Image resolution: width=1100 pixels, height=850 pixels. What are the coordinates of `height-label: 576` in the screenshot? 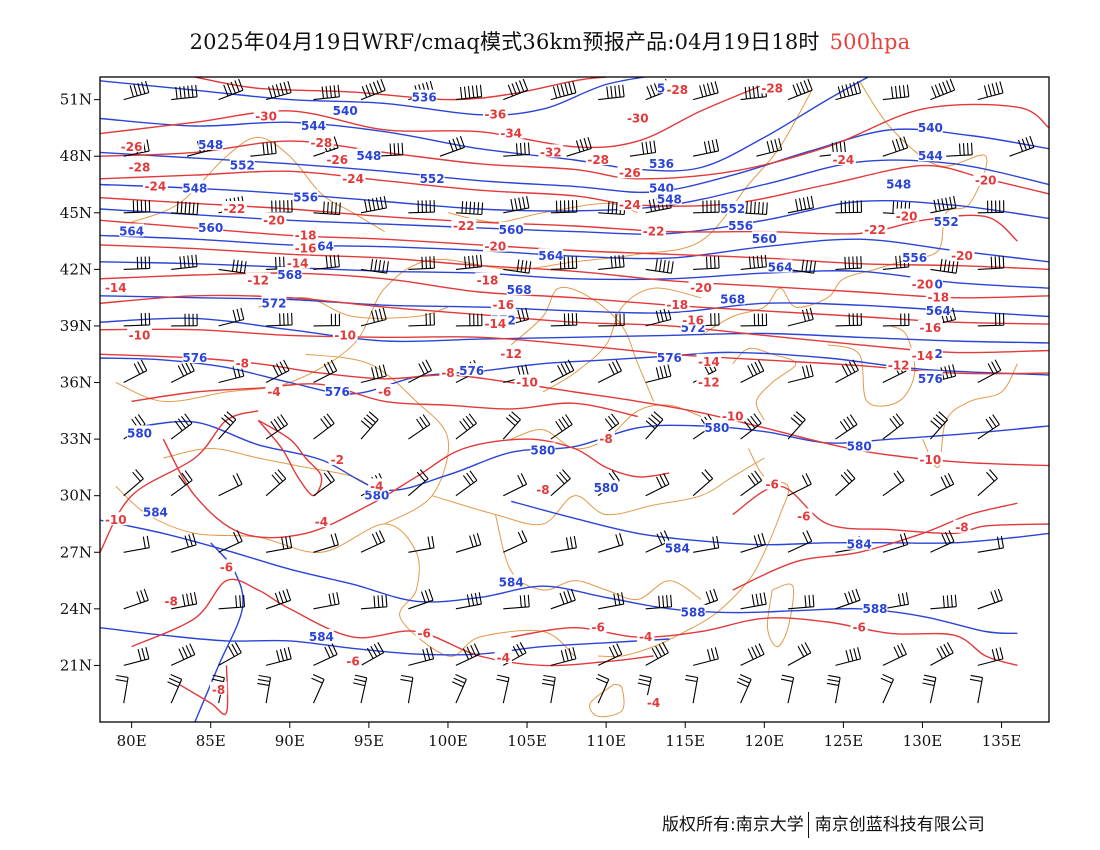 It's located at (930, 379).